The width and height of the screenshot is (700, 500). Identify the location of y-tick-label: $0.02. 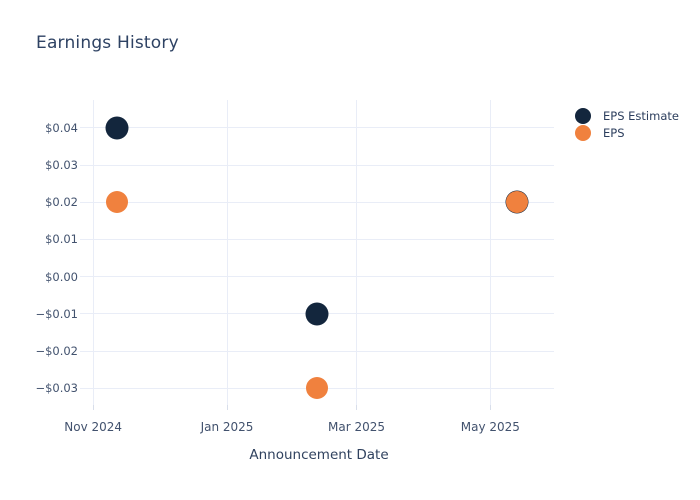
(61, 202).